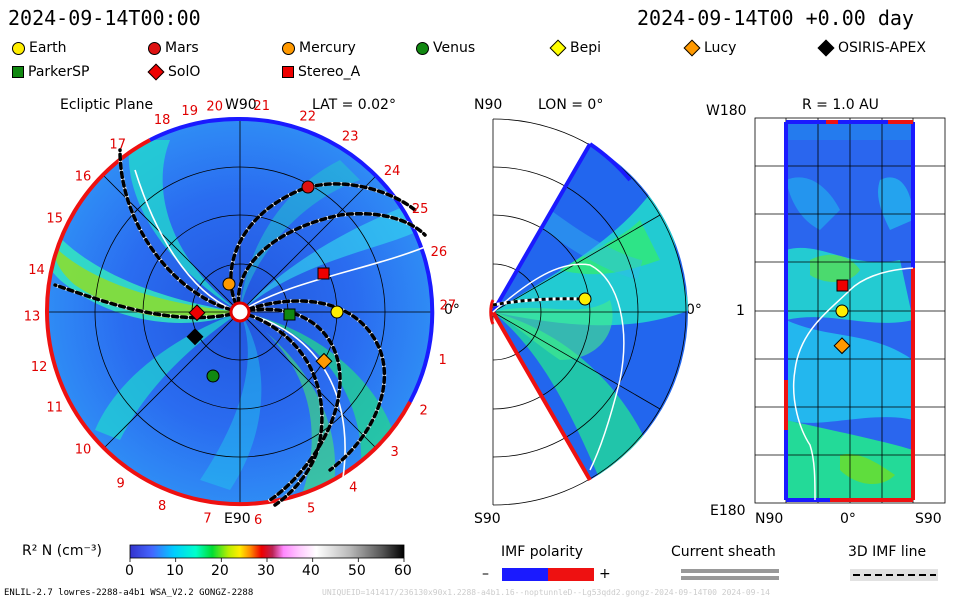 Image resolution: width=960 pixels, height=600 pixels. I want to click on carrington-tick-21: 21, so click(261, 106).